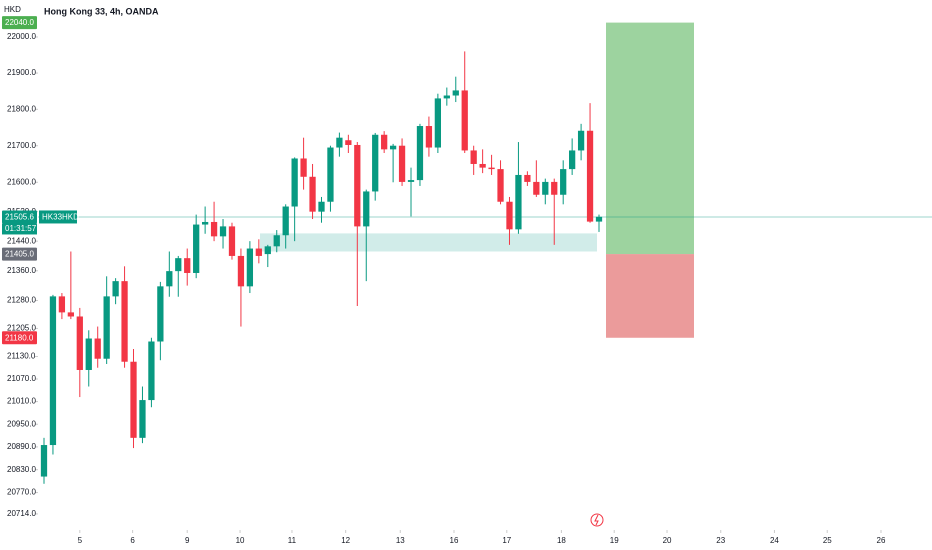  I want to click on x-tick-label: 24, so click(774, 540).